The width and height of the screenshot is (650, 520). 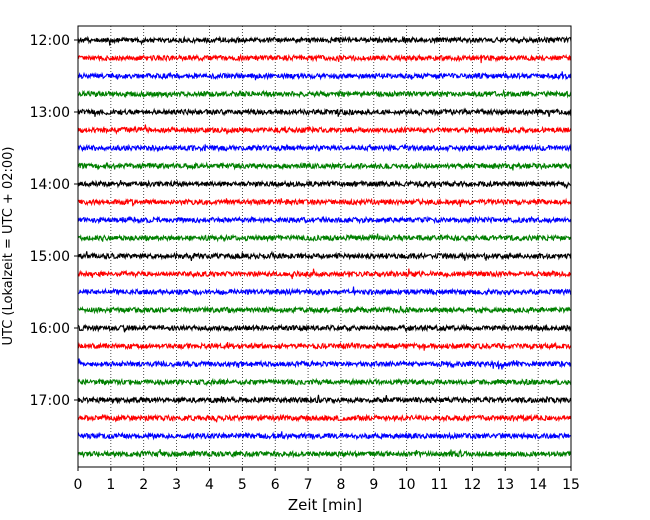 I want to click on y-tick-label: 12:00, so click(x=50, y=41).